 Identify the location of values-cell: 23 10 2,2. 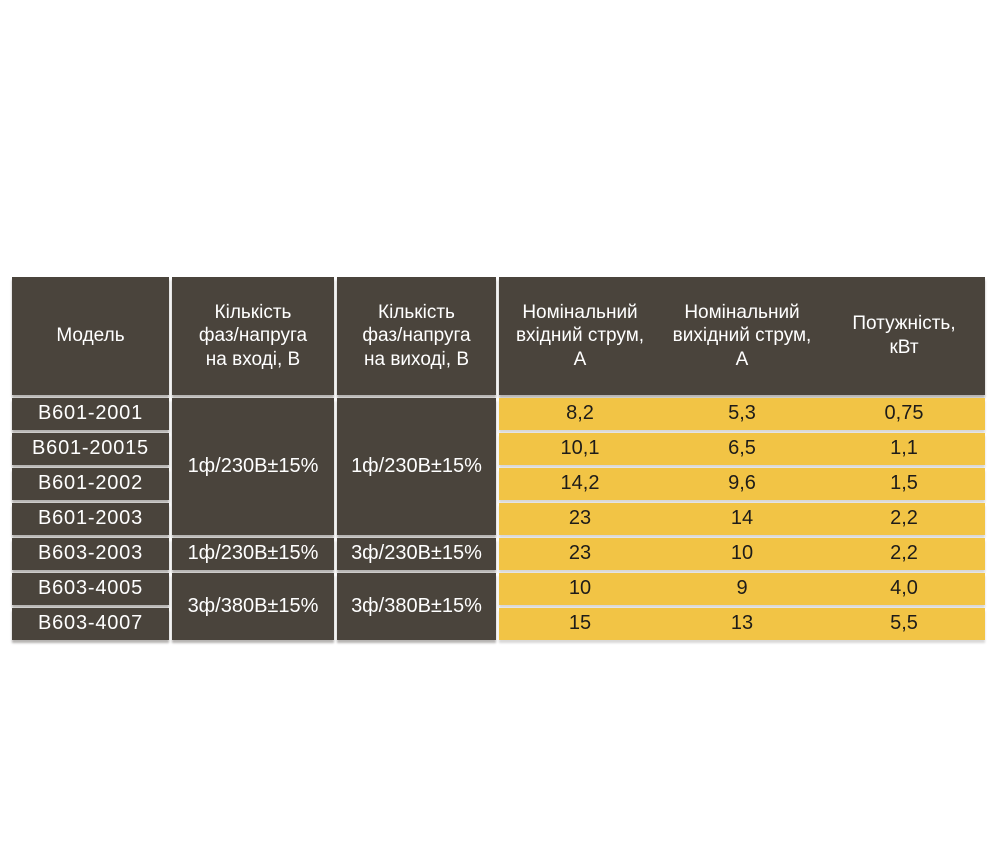
(742, 553).